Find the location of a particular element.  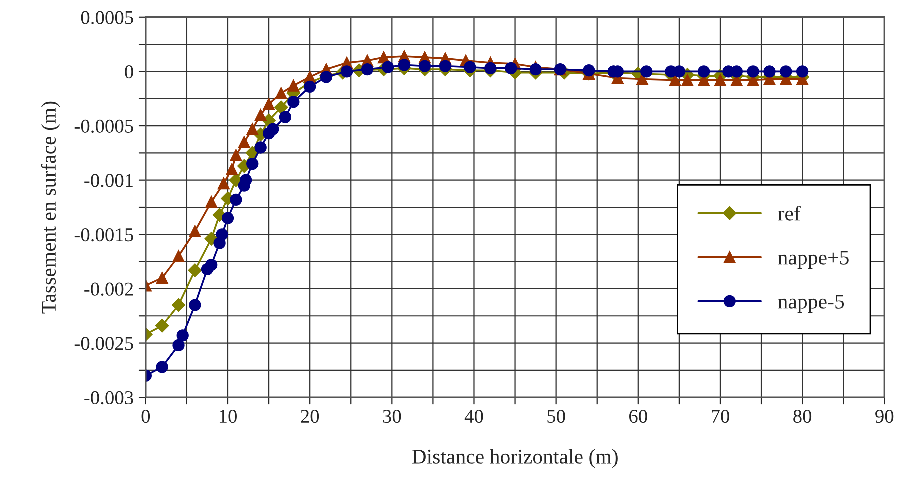

x-tick-label: 30 is located at coordinates (392, 417).